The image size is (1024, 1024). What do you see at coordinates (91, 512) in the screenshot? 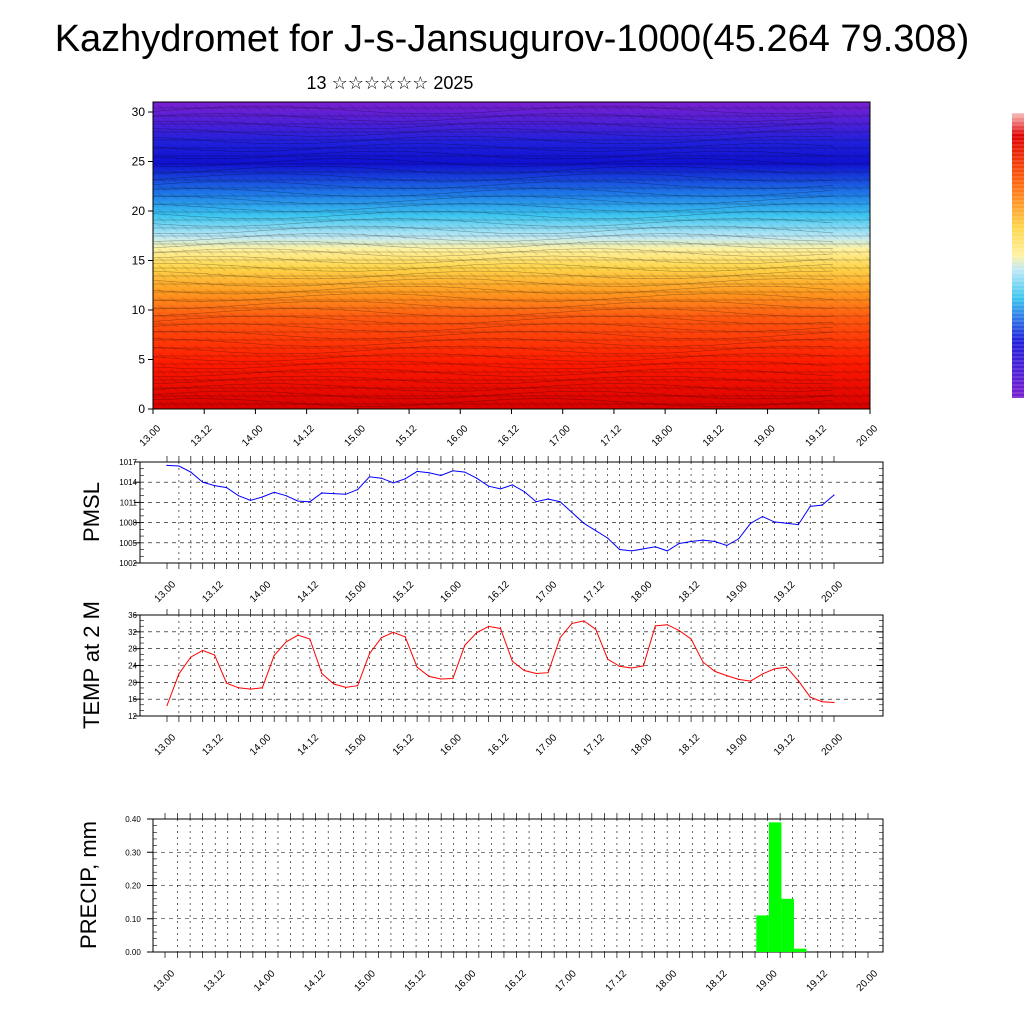
I see `pmsl-y-axis-label: PMSL` at bounding box center [91, 512].